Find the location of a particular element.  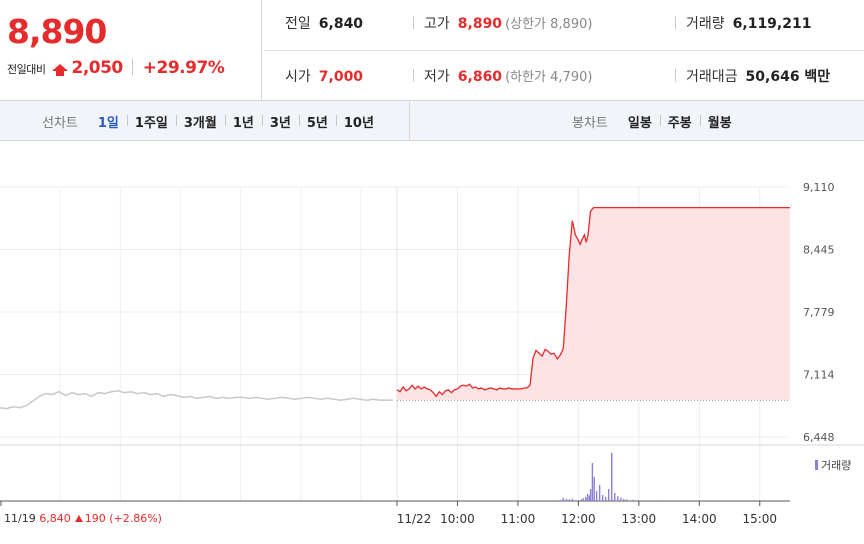

tab-weekly: 주봉 is located at coordinates (679, 121).